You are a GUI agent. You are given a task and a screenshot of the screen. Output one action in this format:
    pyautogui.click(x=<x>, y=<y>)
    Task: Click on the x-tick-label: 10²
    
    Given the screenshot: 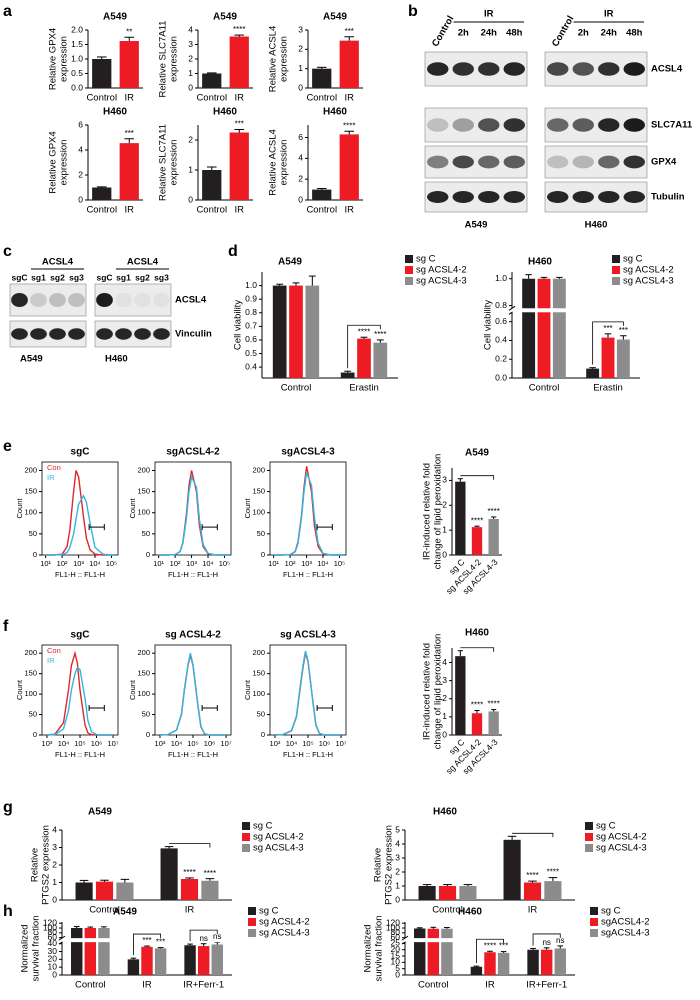 What is the action you would take?
    pyautogui.click(x=290, y=563)
    